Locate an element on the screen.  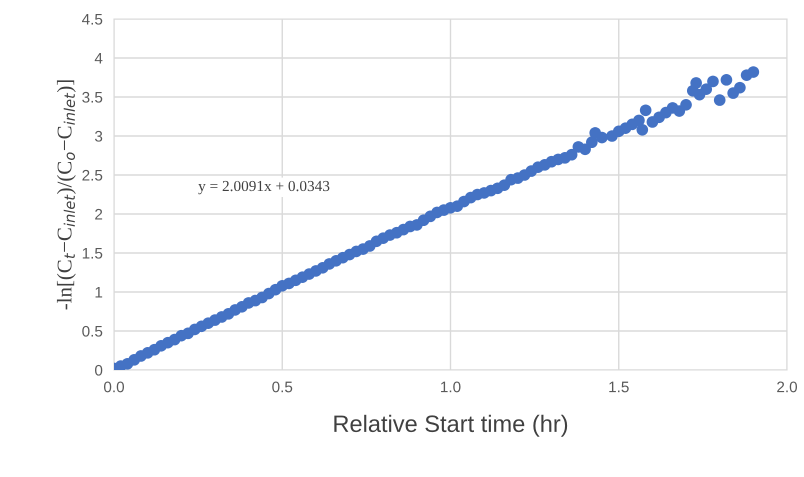
y-tick-label: 0 is located at coordinates (98, 370).